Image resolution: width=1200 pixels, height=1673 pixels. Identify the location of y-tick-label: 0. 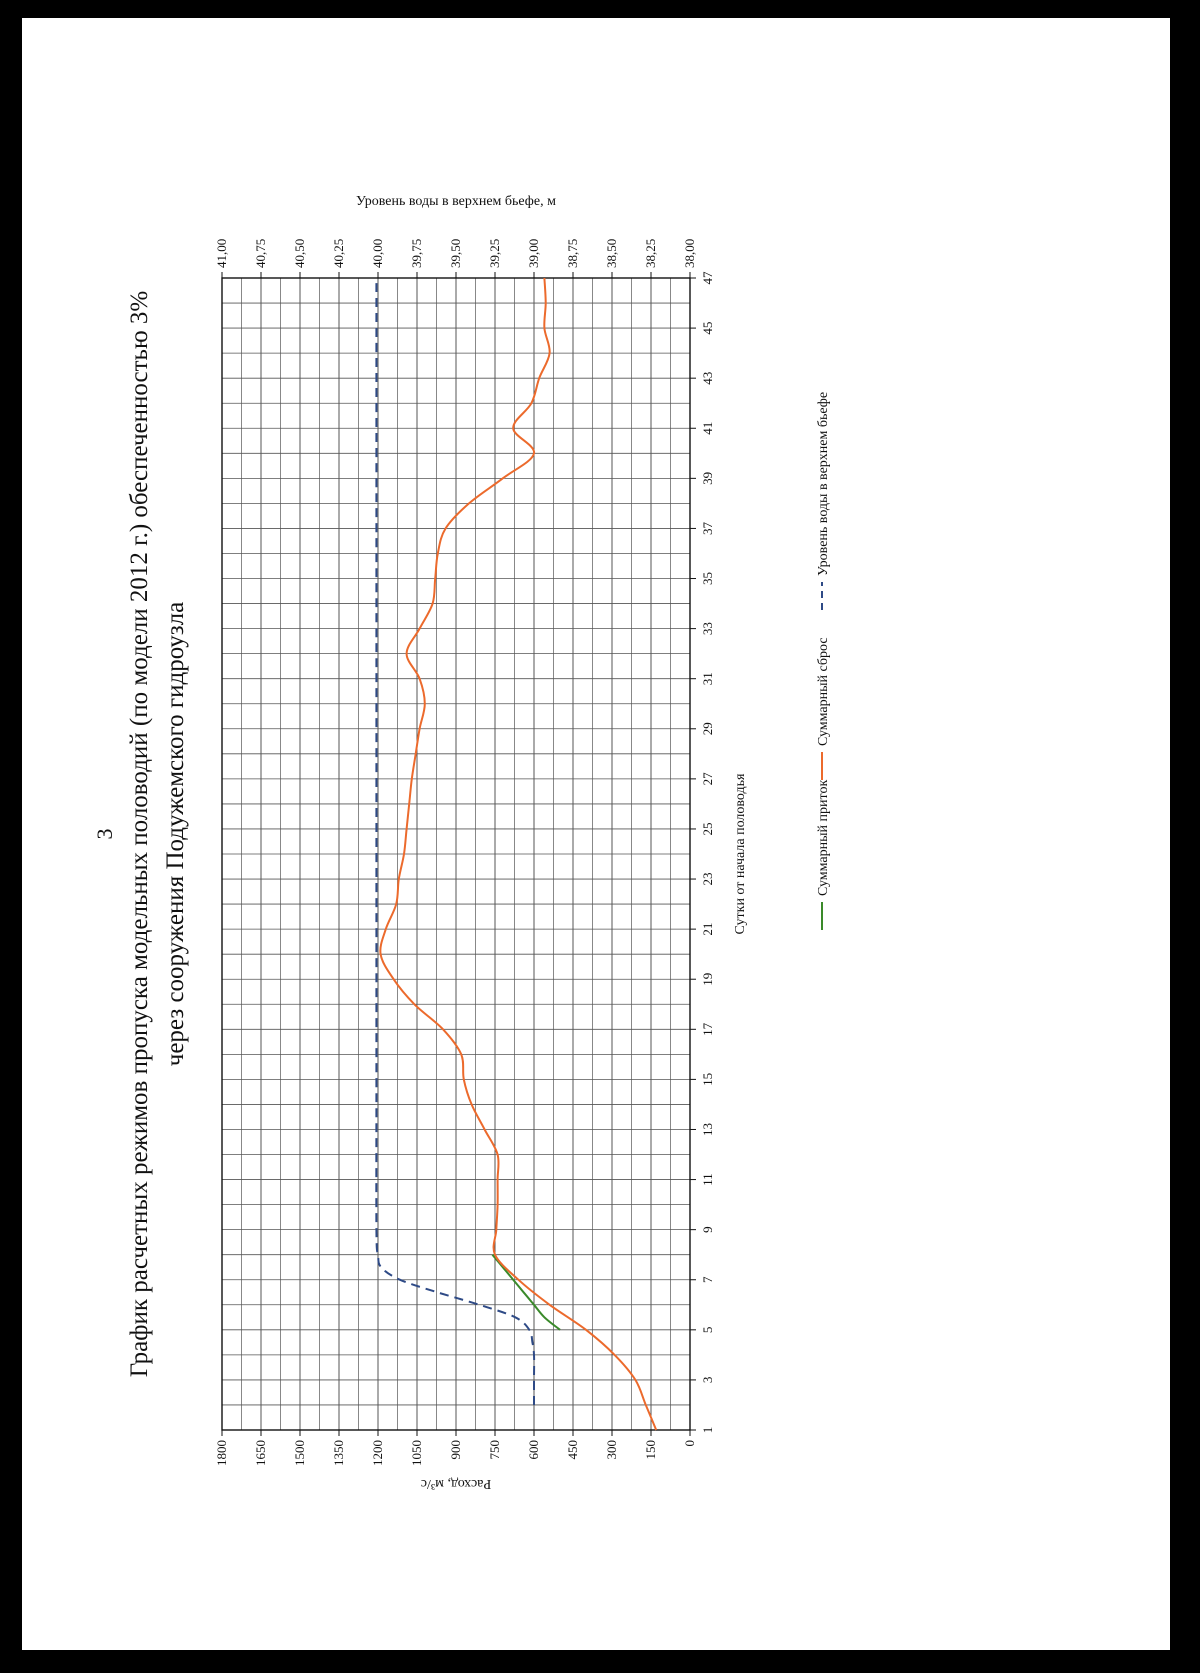
(689, 1443).